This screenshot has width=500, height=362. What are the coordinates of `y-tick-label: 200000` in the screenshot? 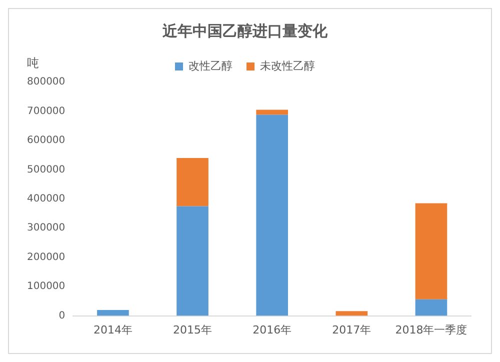 It's located at (46, 257).